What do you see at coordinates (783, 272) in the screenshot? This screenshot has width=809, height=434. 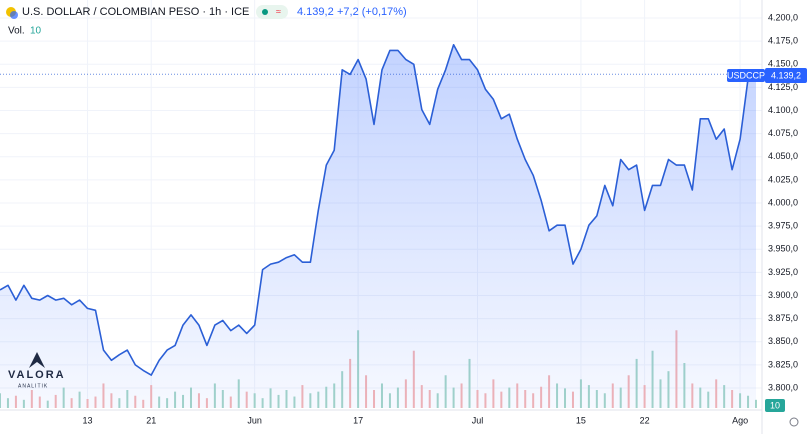 I see `y-tick-label: 3.925,0` at bounding box center [783, 272].